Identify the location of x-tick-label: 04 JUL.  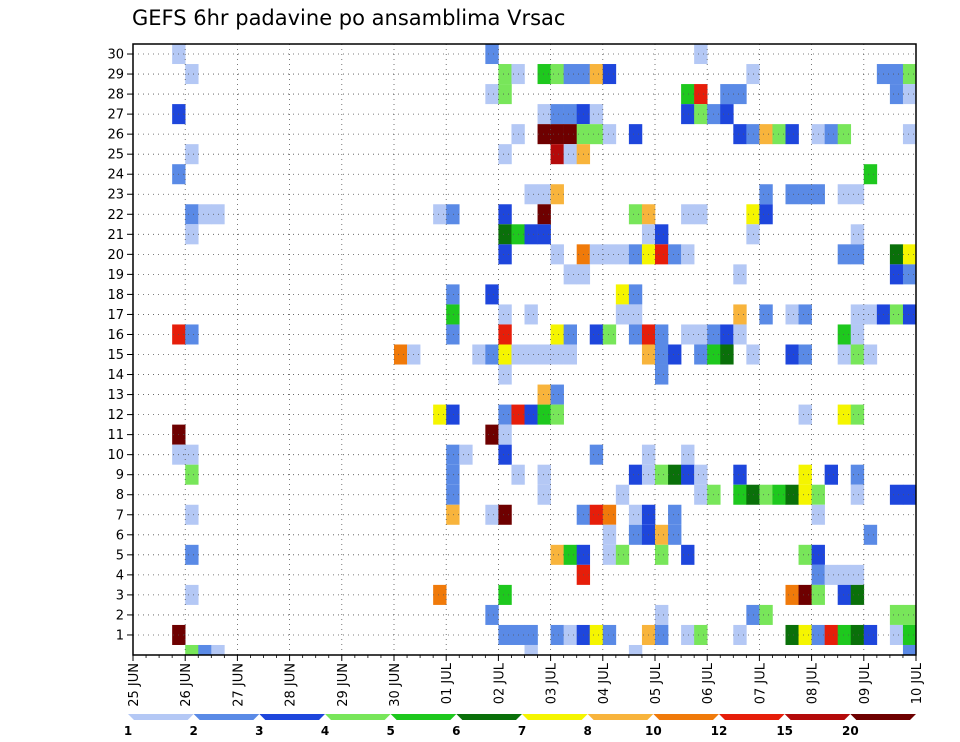
(604, 683).